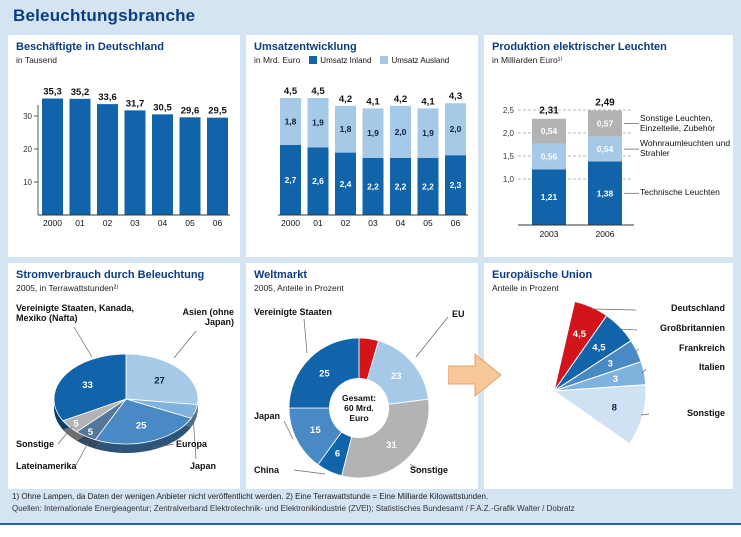  I want to click on label-japan-welt: Japan, so click(267, 416).